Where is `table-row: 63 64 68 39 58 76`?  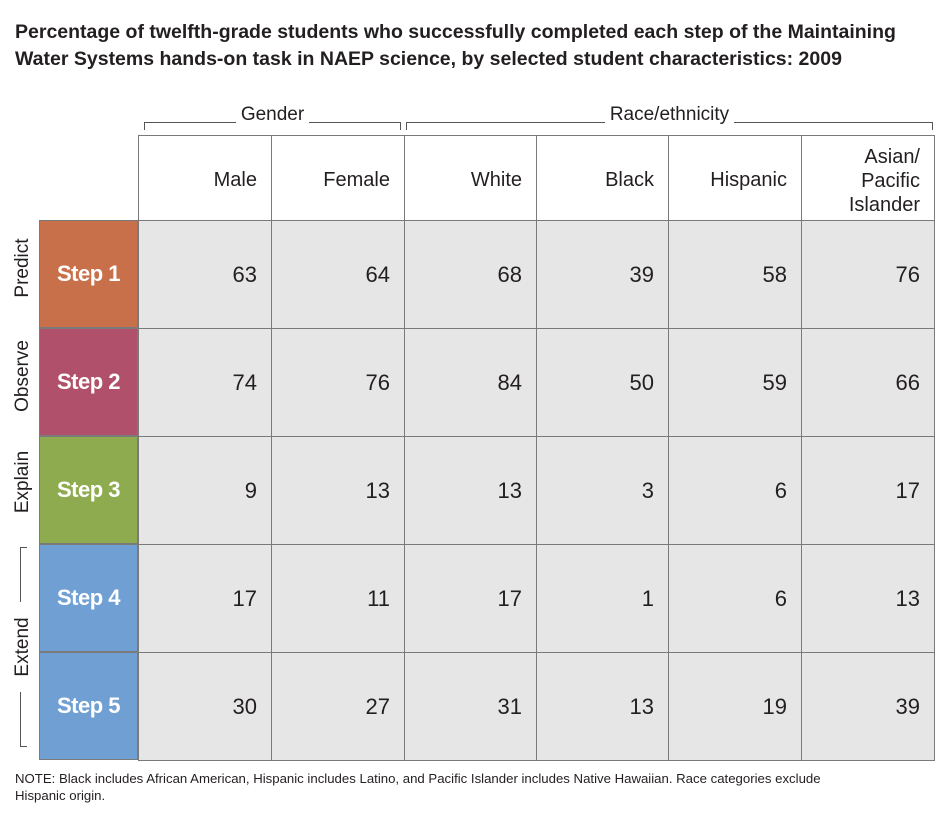 table-row: 63 64 68 39 58 76 is located at coordinates (536, 274).